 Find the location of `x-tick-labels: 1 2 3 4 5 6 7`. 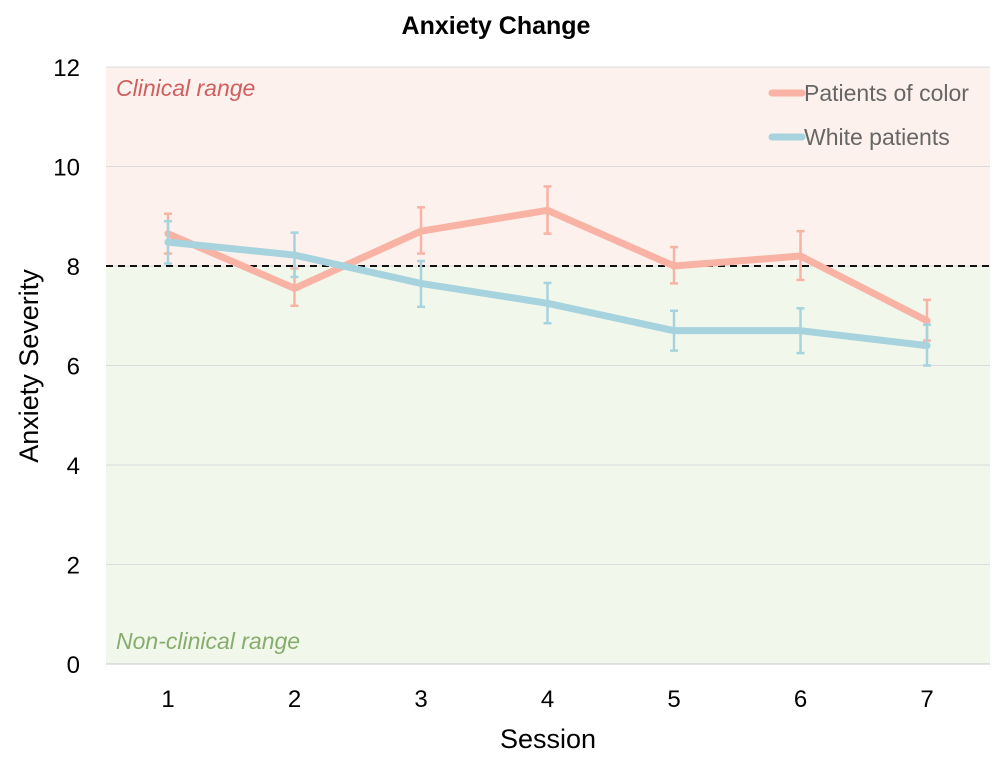

x-tick-labels: 1 2 3 4 5 6 7 is located at coordinates (547, 699).